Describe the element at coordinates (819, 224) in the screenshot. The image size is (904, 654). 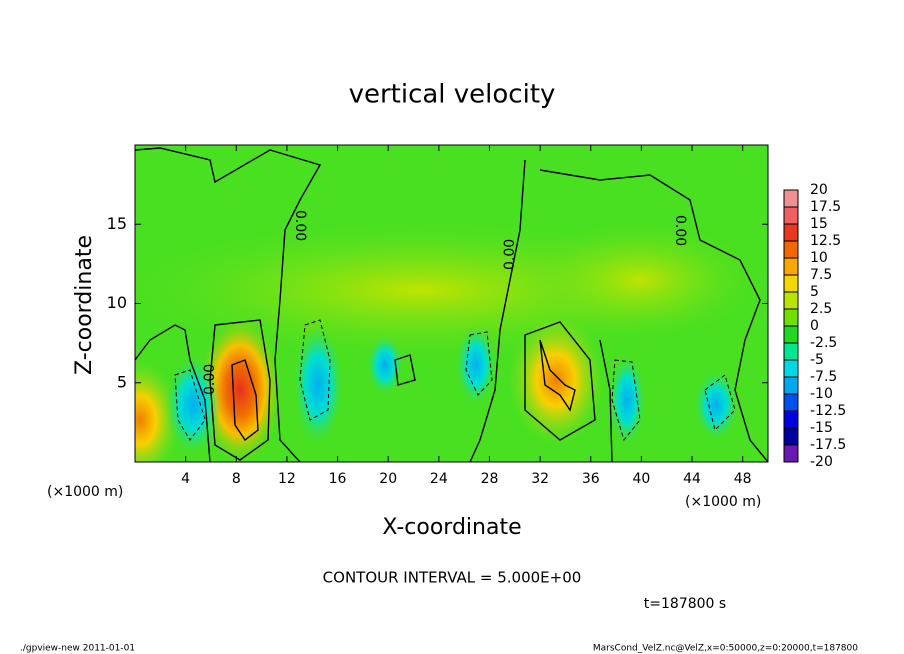
I see `colorbar-label: 15` at that location.